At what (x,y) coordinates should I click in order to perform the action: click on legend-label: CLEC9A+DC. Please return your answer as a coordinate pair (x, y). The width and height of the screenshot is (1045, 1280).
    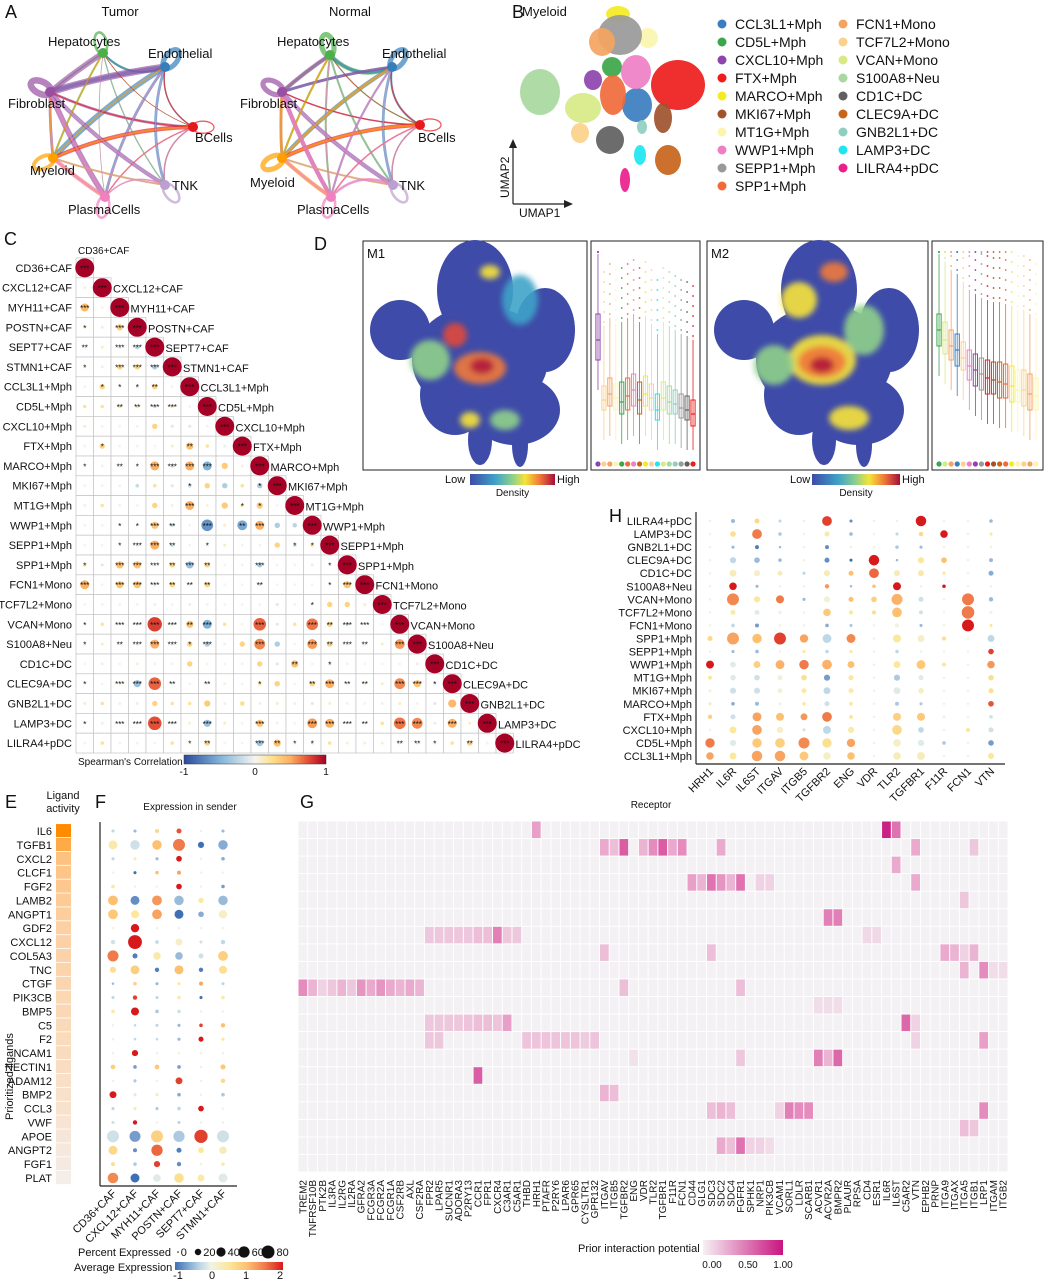
    Looking at the image, I should click on (897, 114).